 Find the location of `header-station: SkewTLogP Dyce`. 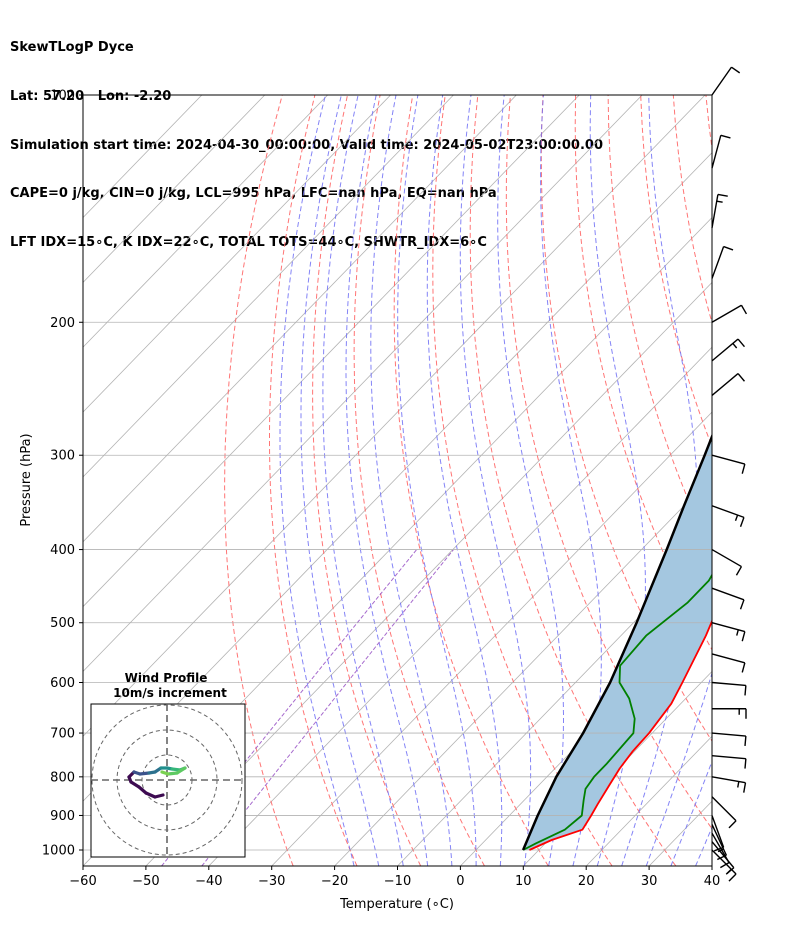

header-station: SkewTLogP Dyce is located at coordinates (72, 48).